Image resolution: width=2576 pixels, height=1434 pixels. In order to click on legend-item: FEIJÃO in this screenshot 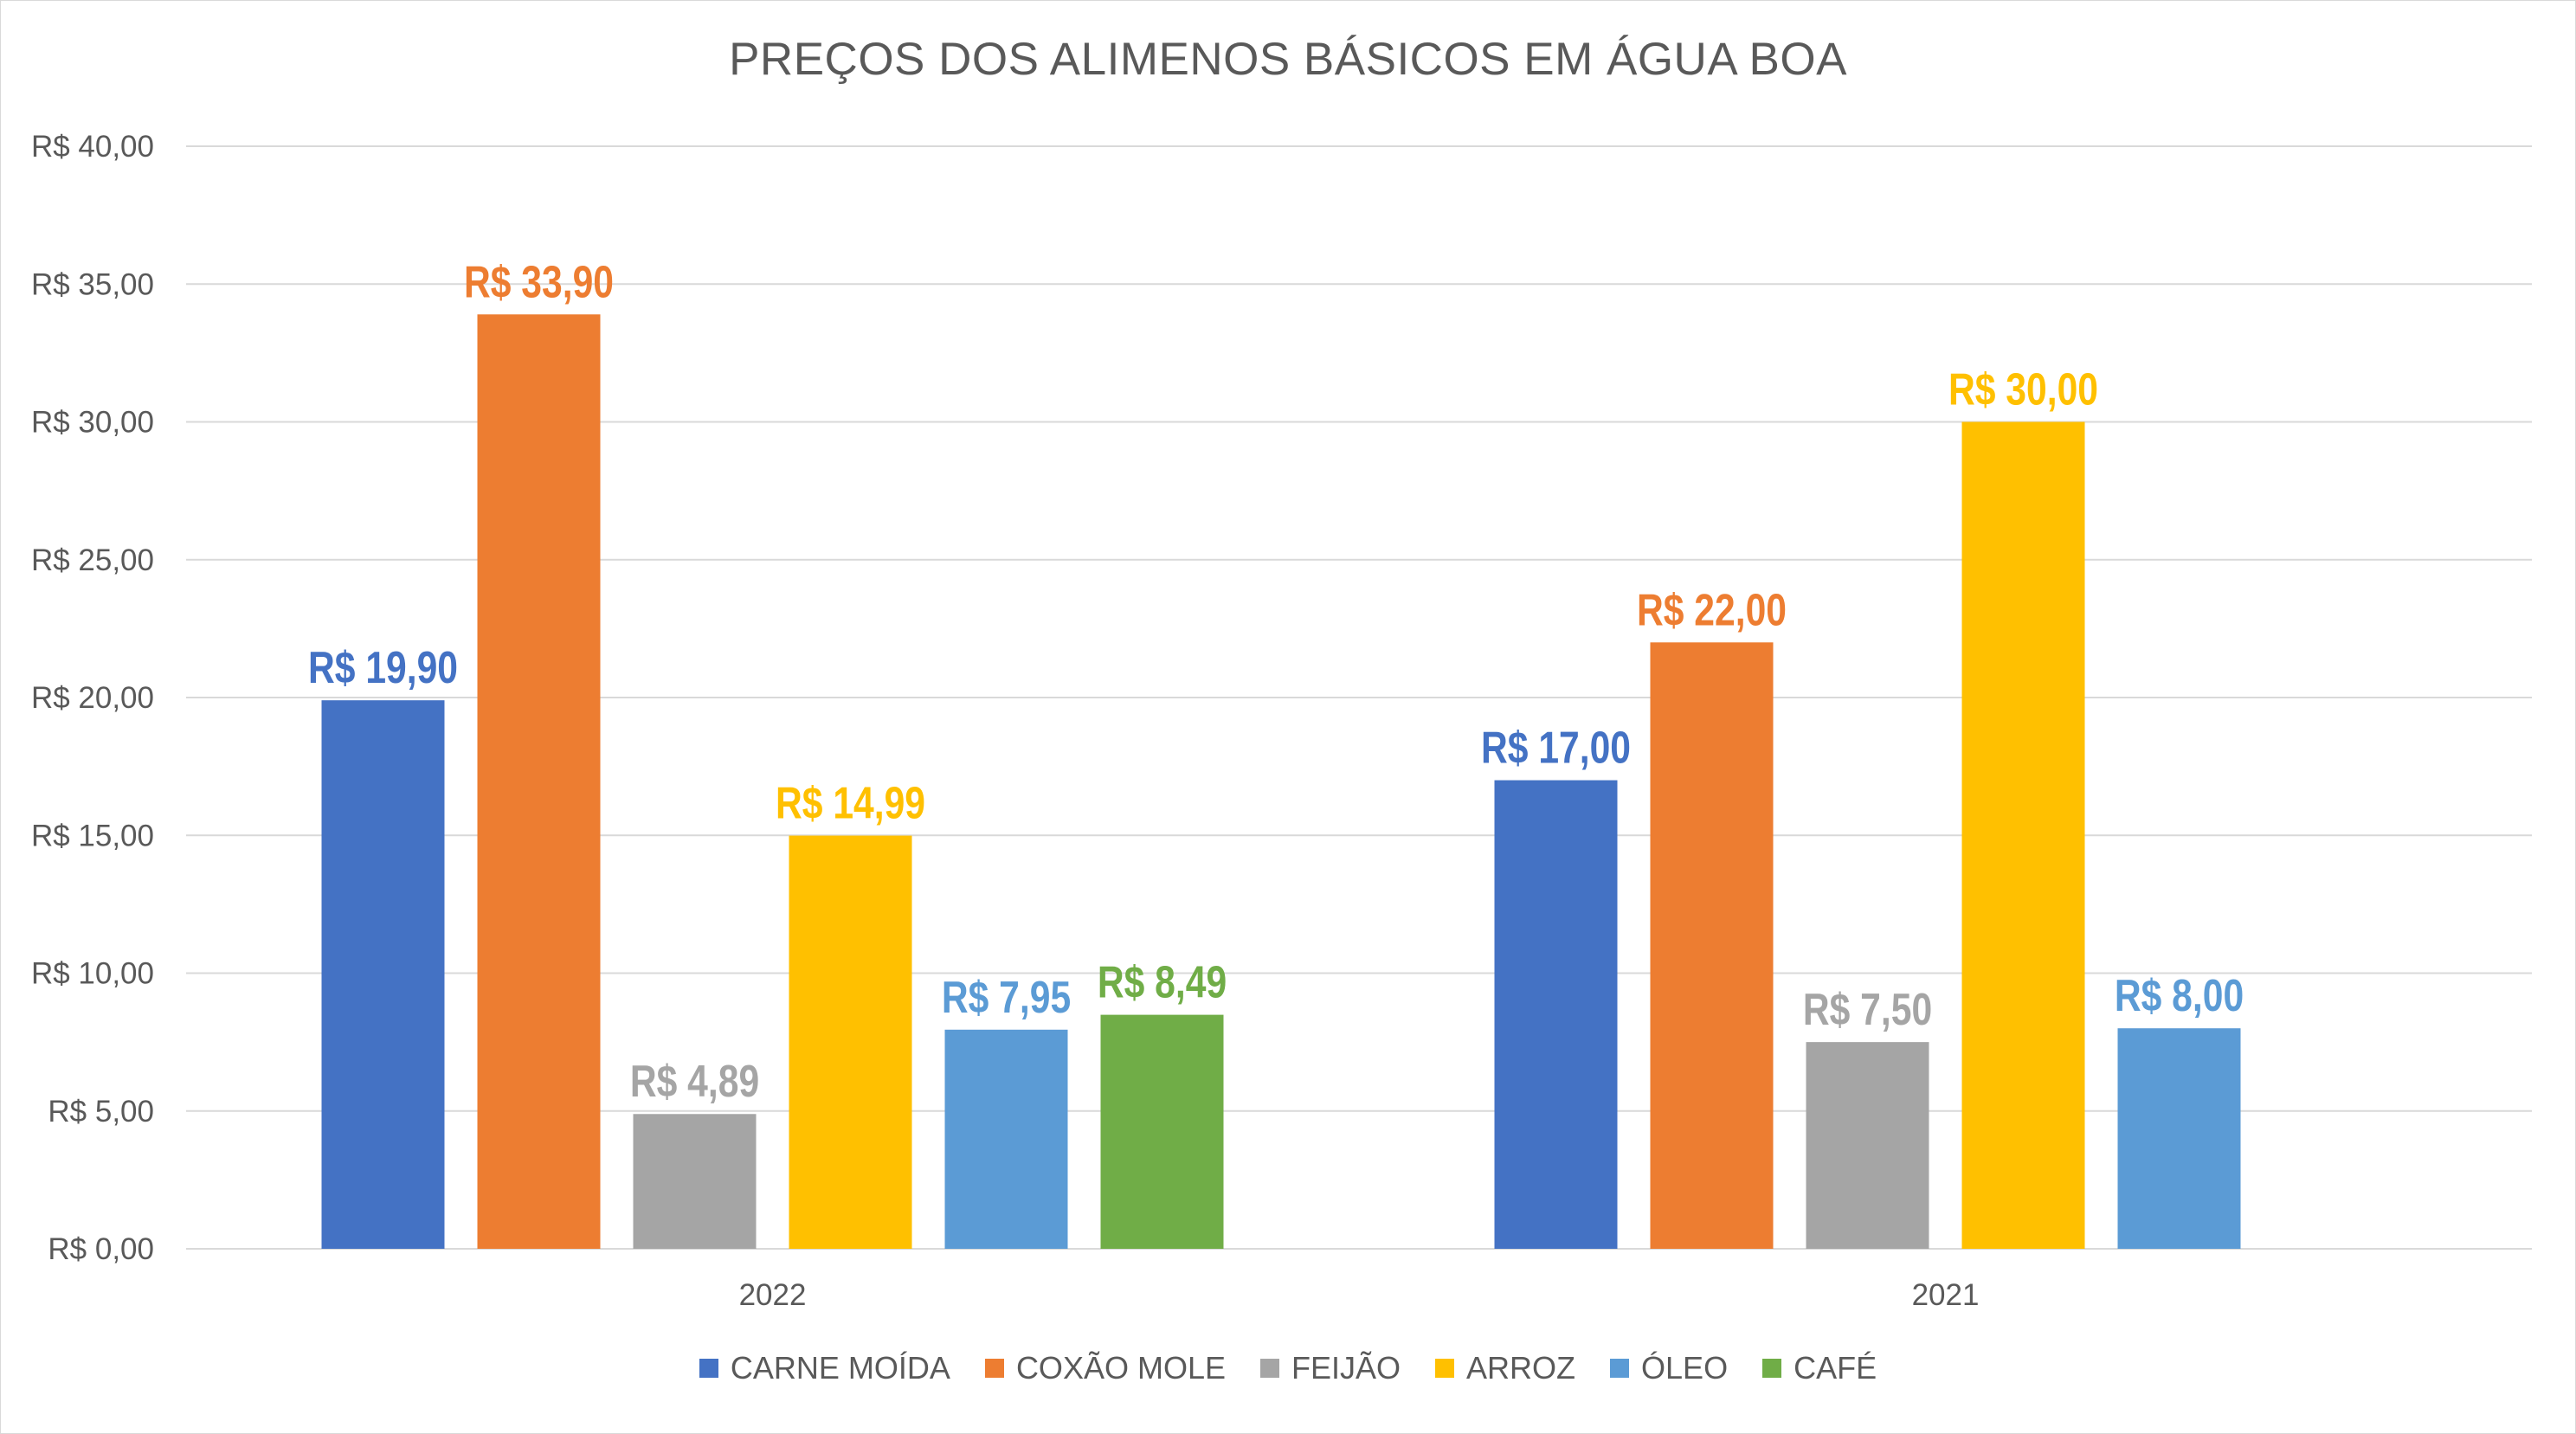, I will do `click(1330, 1368)`.